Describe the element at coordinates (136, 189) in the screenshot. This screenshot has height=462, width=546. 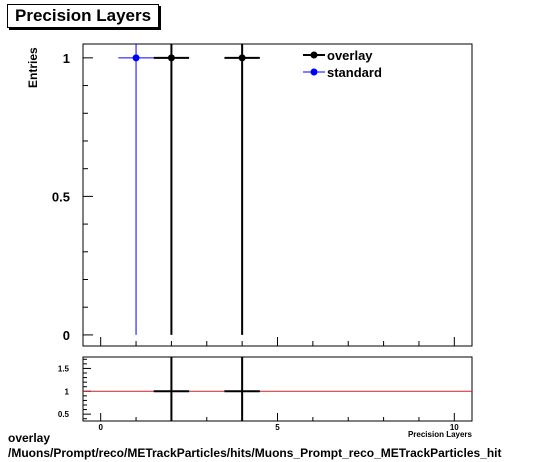
I see `data-point-standard` at that location.